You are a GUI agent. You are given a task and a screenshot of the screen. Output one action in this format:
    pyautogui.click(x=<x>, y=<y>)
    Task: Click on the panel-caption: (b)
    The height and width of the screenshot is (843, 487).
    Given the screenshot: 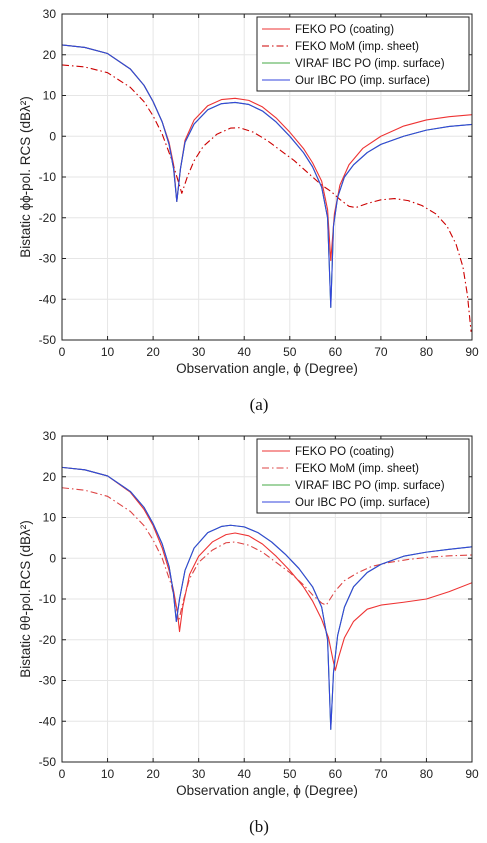 What is the action you would take?
    pyautogui.click(x=259, y=826)
    